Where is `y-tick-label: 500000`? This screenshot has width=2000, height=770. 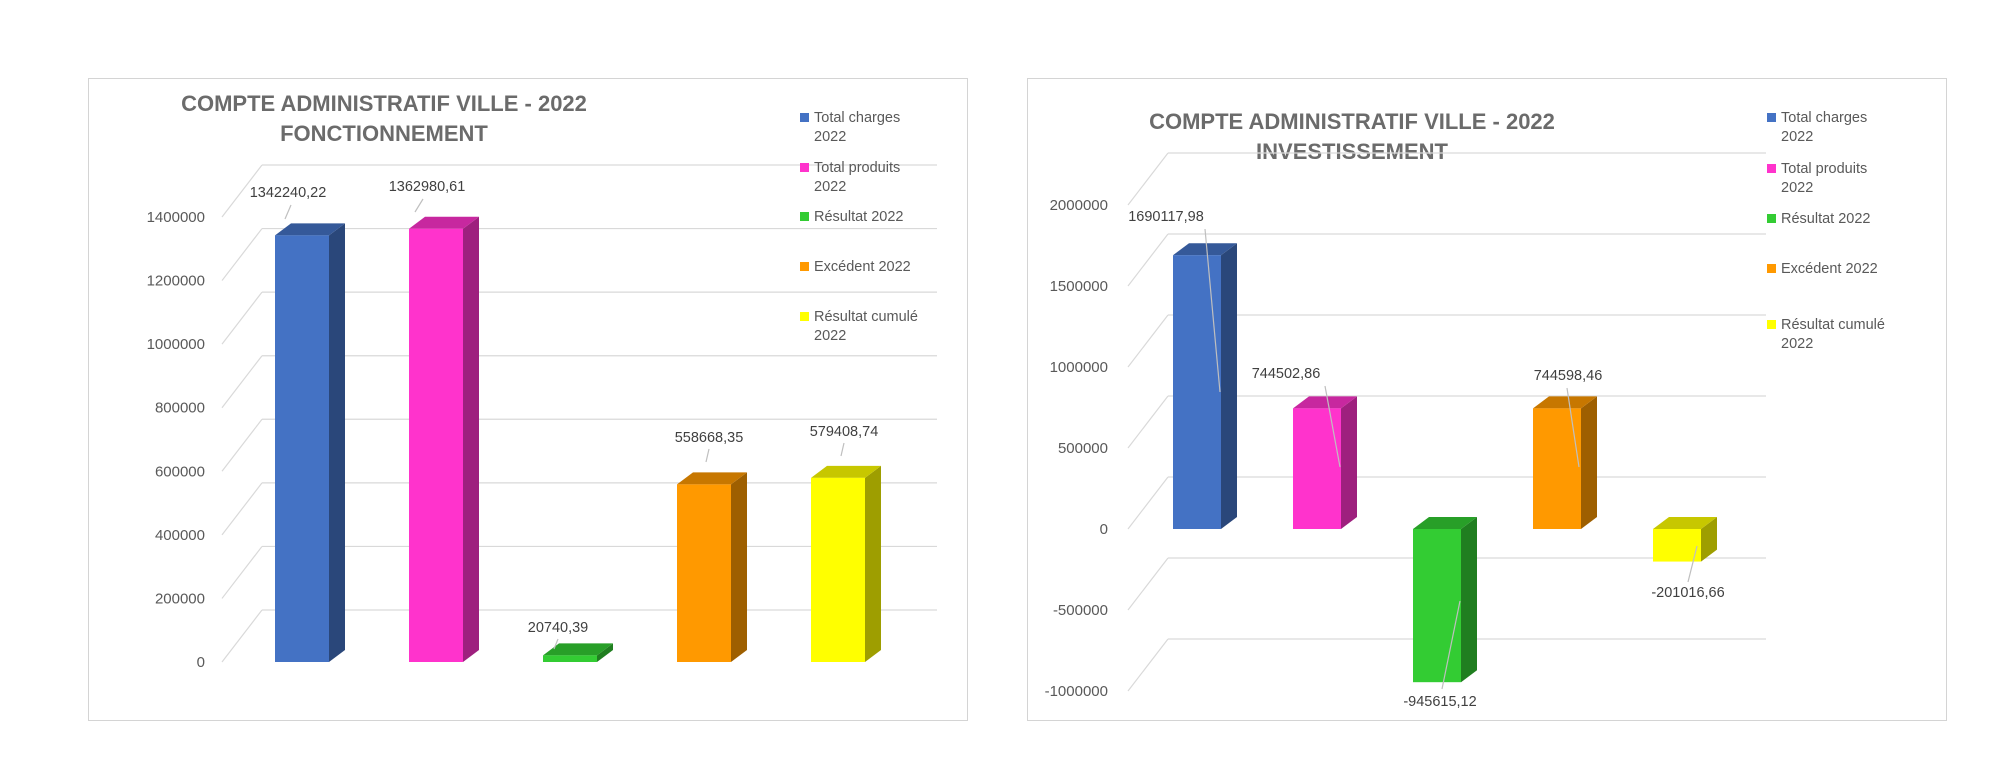 y-tick-label: 500000 is located at coordinates (1083, 448).